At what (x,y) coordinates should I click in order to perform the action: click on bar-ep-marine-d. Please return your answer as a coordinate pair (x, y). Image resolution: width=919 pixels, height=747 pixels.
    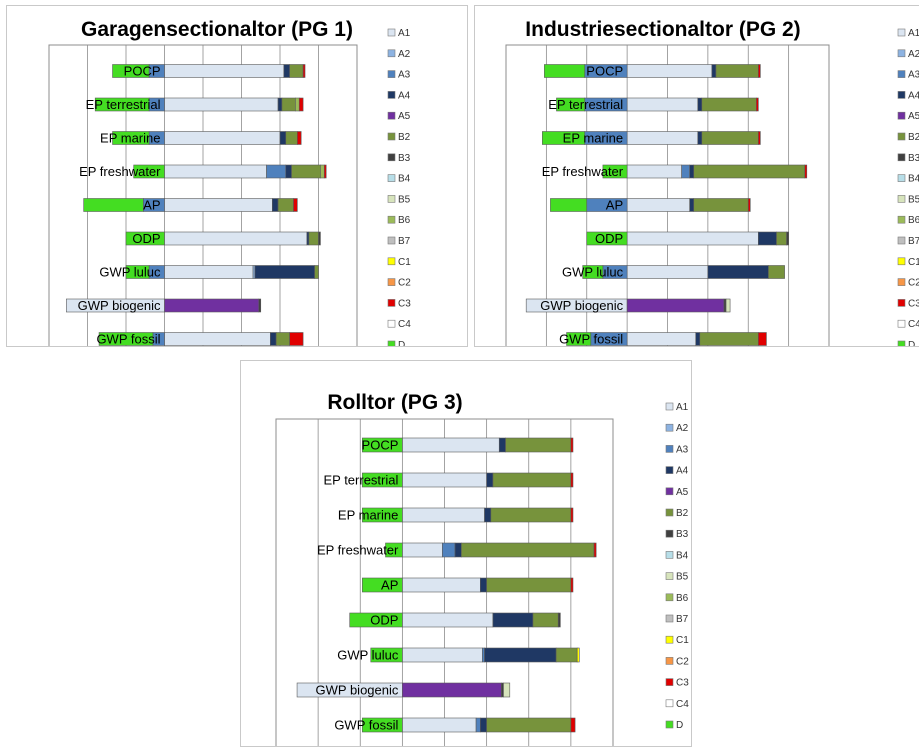
    Looking at the image, I should click on (564, 138).